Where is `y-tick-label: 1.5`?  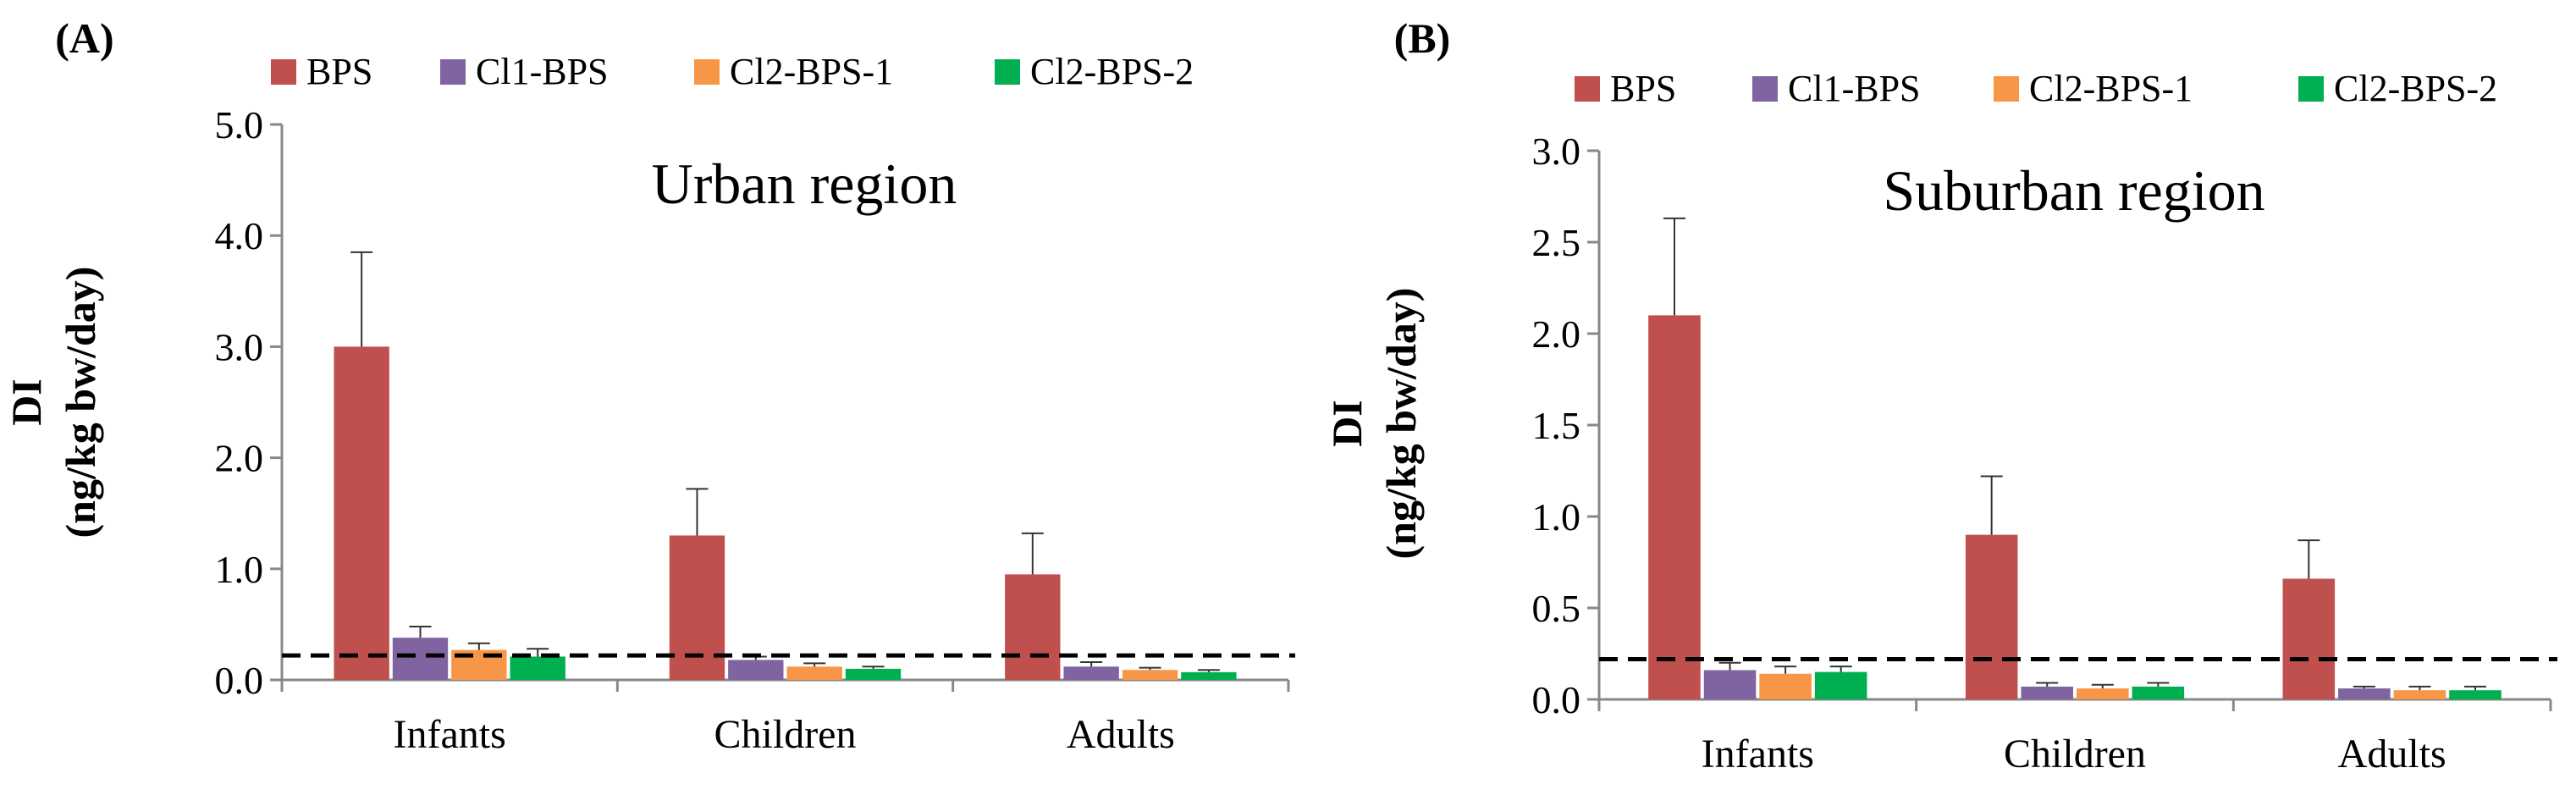
y-tick-label: 1.5 is located at coordinates (1557, 425).